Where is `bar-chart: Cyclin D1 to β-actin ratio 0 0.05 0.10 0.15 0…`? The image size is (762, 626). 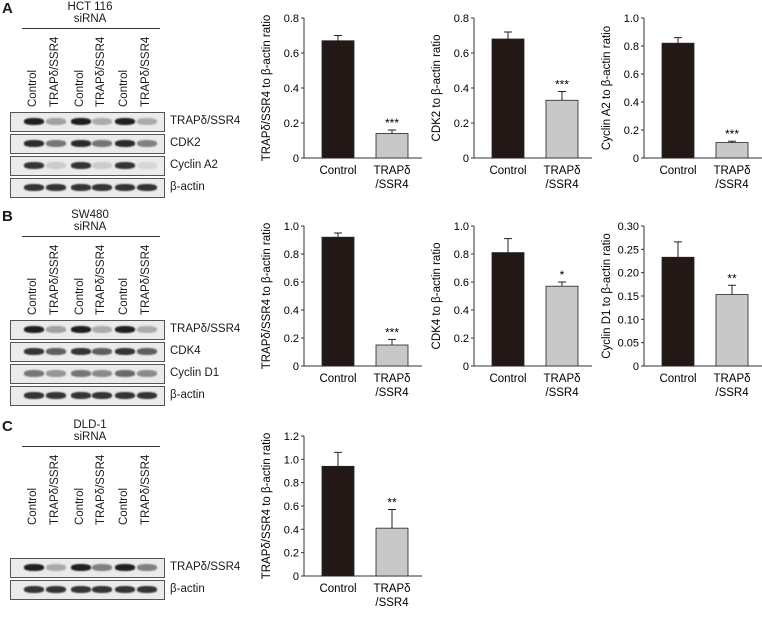 bar-chart: Cyclin D1 to β-actin ratio 0 0.05 0.10 0.15 0… is located at coordinates (681, 310).